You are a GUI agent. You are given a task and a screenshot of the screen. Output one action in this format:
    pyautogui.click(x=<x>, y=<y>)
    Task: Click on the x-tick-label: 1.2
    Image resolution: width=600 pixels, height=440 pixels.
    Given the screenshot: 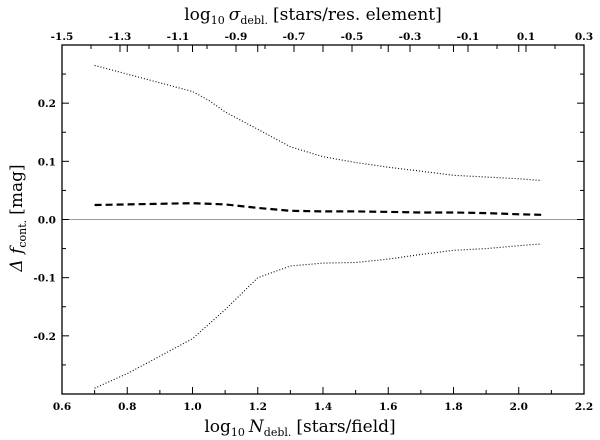 What is the action you would take?
    pyautogui.click(x=258, y=407)
    